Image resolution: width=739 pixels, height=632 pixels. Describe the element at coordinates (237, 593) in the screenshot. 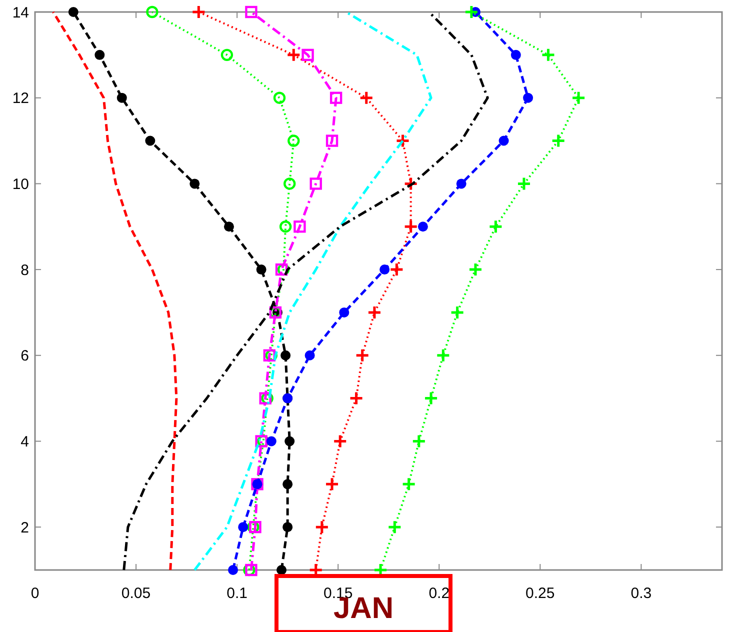

I see `x-tick-label: 0.1` at that location.